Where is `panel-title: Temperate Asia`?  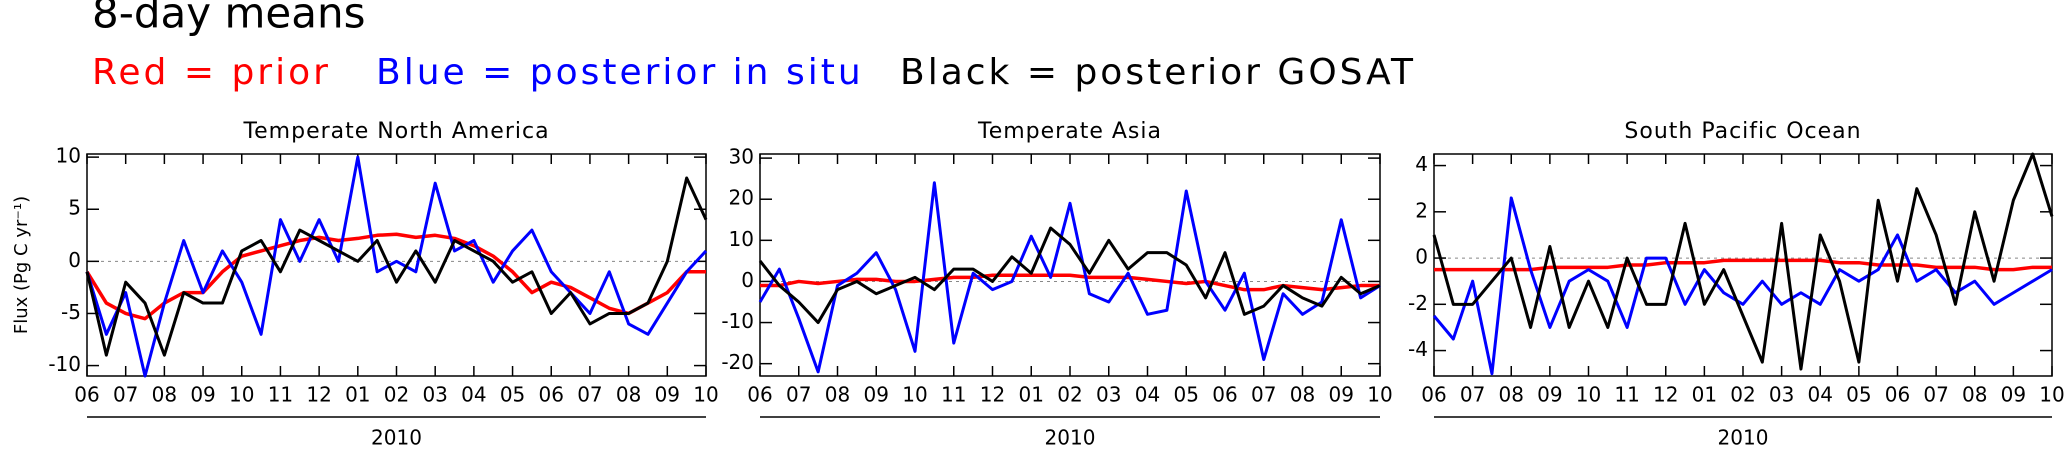 panel-title: Temperate Asia is located at coordinates (1069, 131).